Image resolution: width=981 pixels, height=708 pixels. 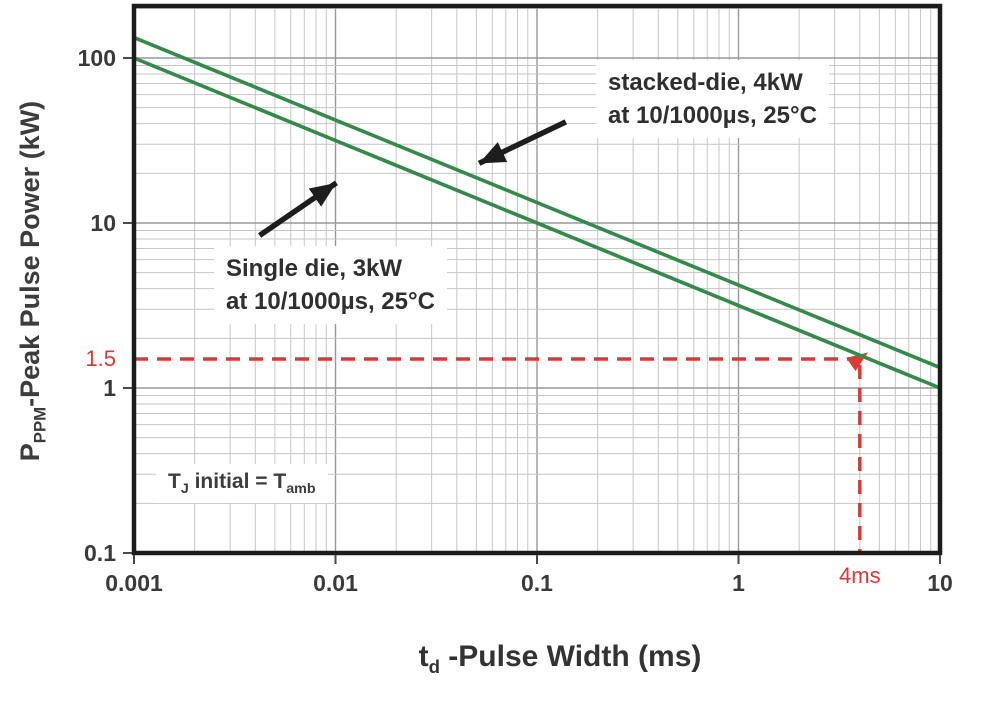 What do you see at coordinates (712, 99) in the screenshot?
I see `annotation-stacked-die: stacked-die, 4kW at 10/1000µs, 25°C` at bounding box center [712, 99].